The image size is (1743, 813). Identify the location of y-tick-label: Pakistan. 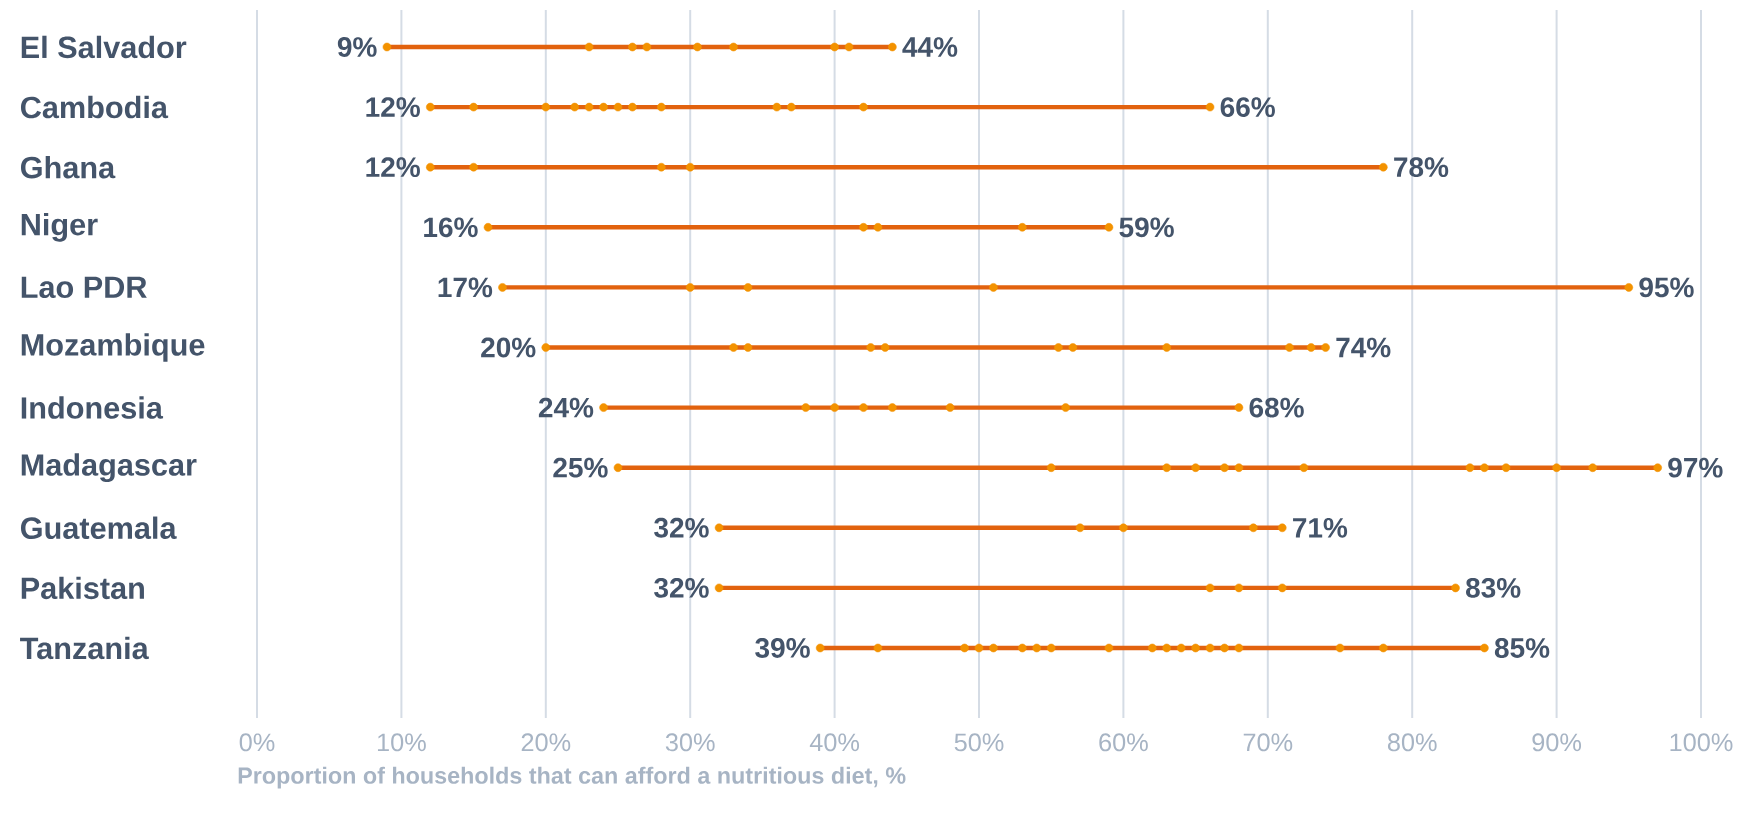
(82, 588).